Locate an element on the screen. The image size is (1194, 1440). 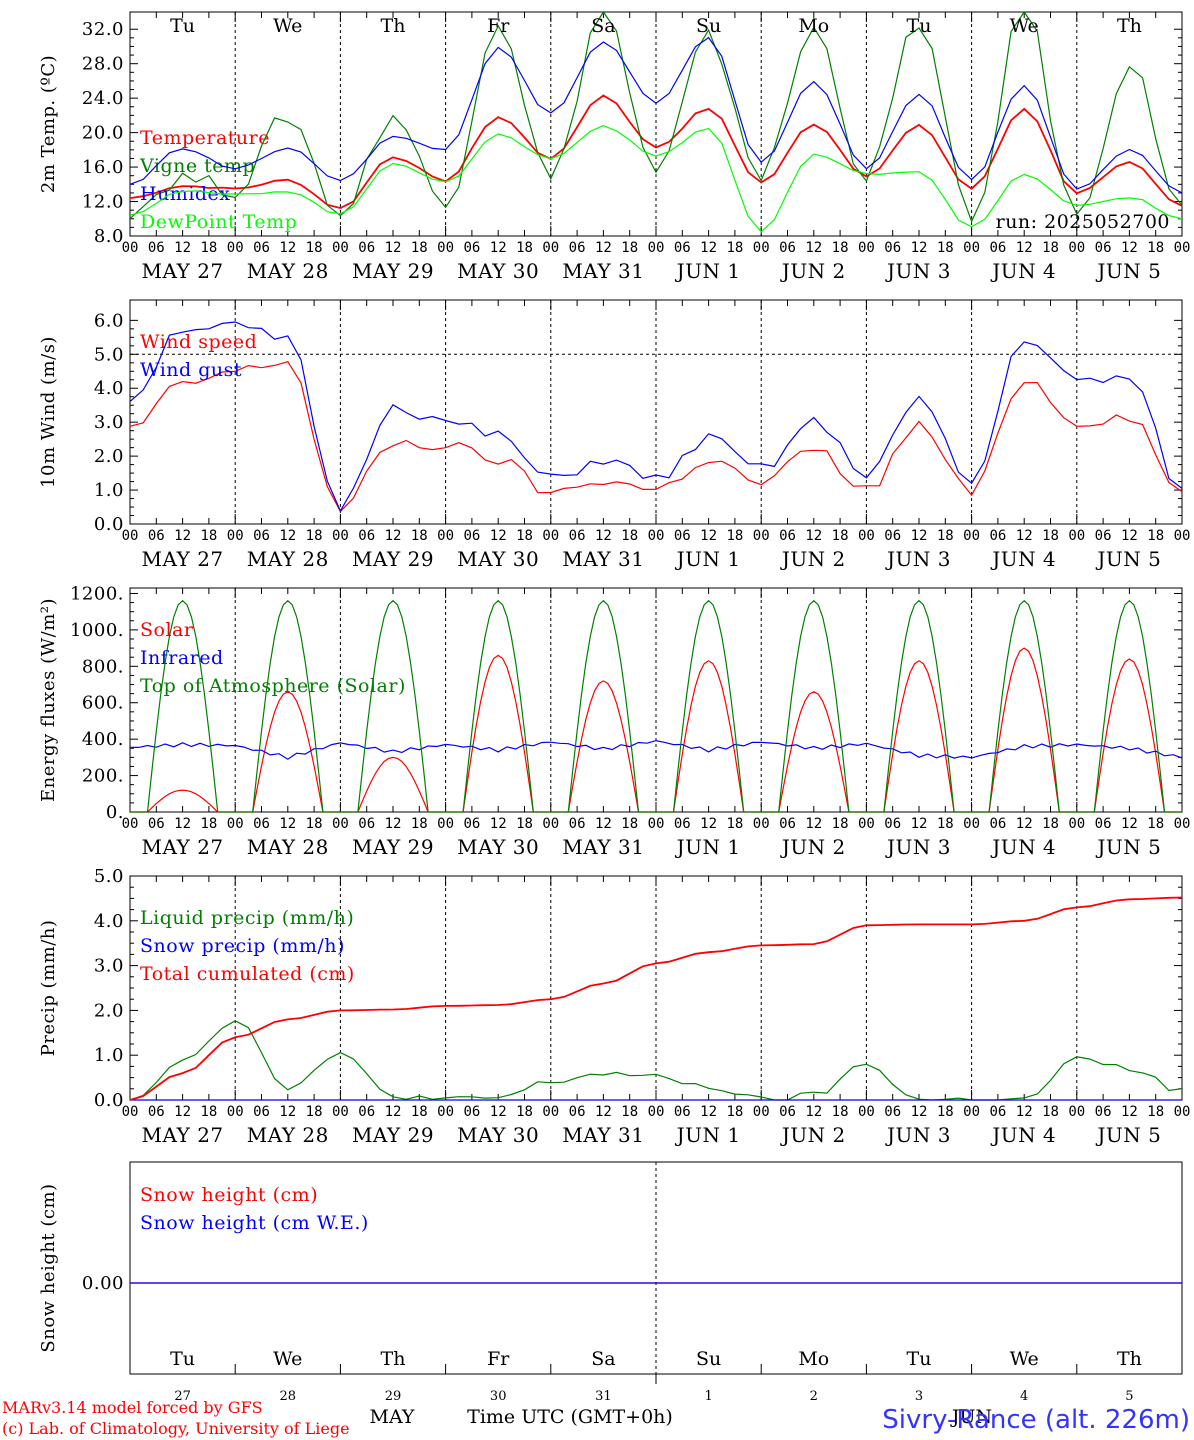
y-tick-label: 28.0 is located at coordinates (103, 64).